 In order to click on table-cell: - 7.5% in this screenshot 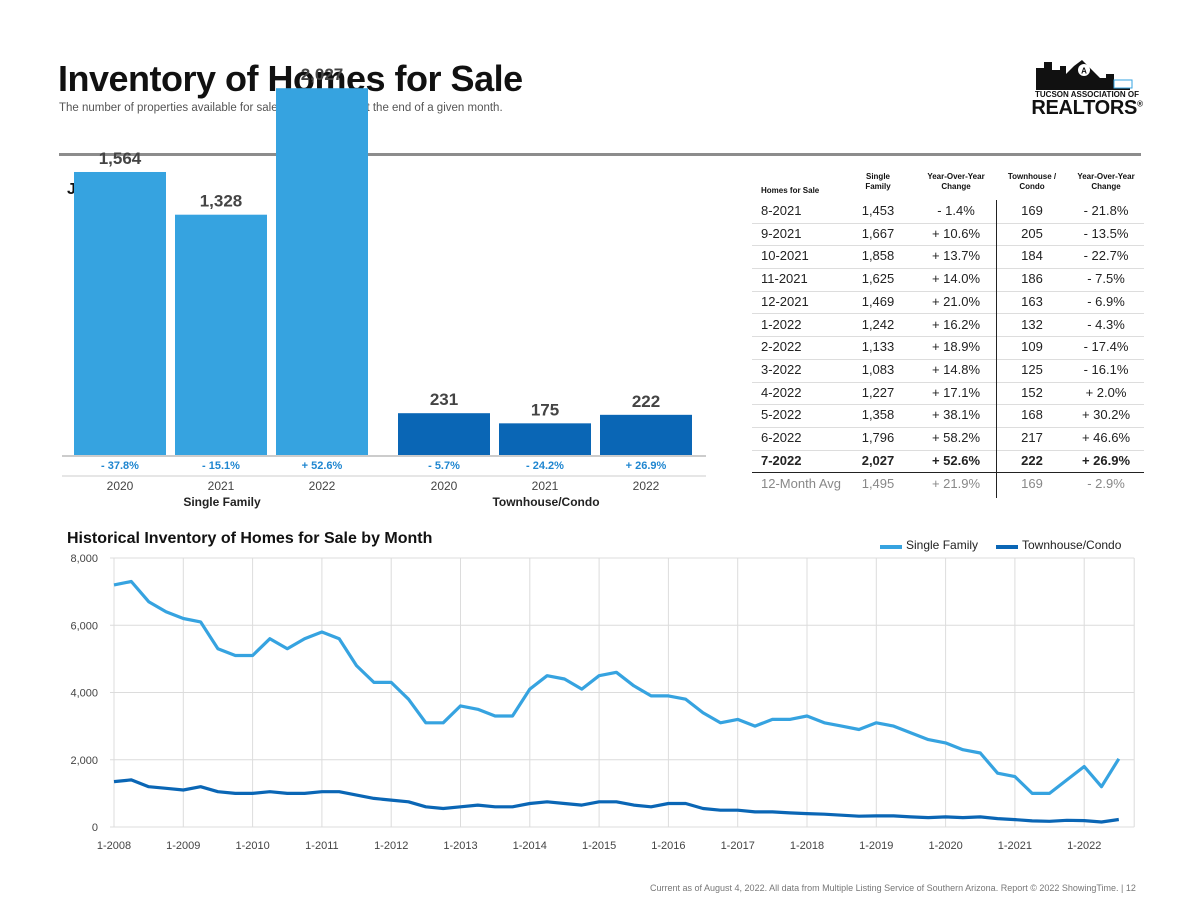, I will do `click(1106, 279)`.